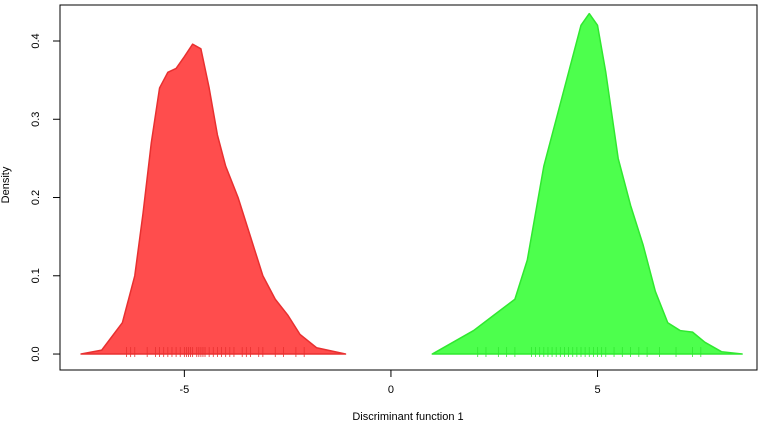 The image size is (767, 423). I want to click on y-tick-label: 0.3, so click(36, 119).